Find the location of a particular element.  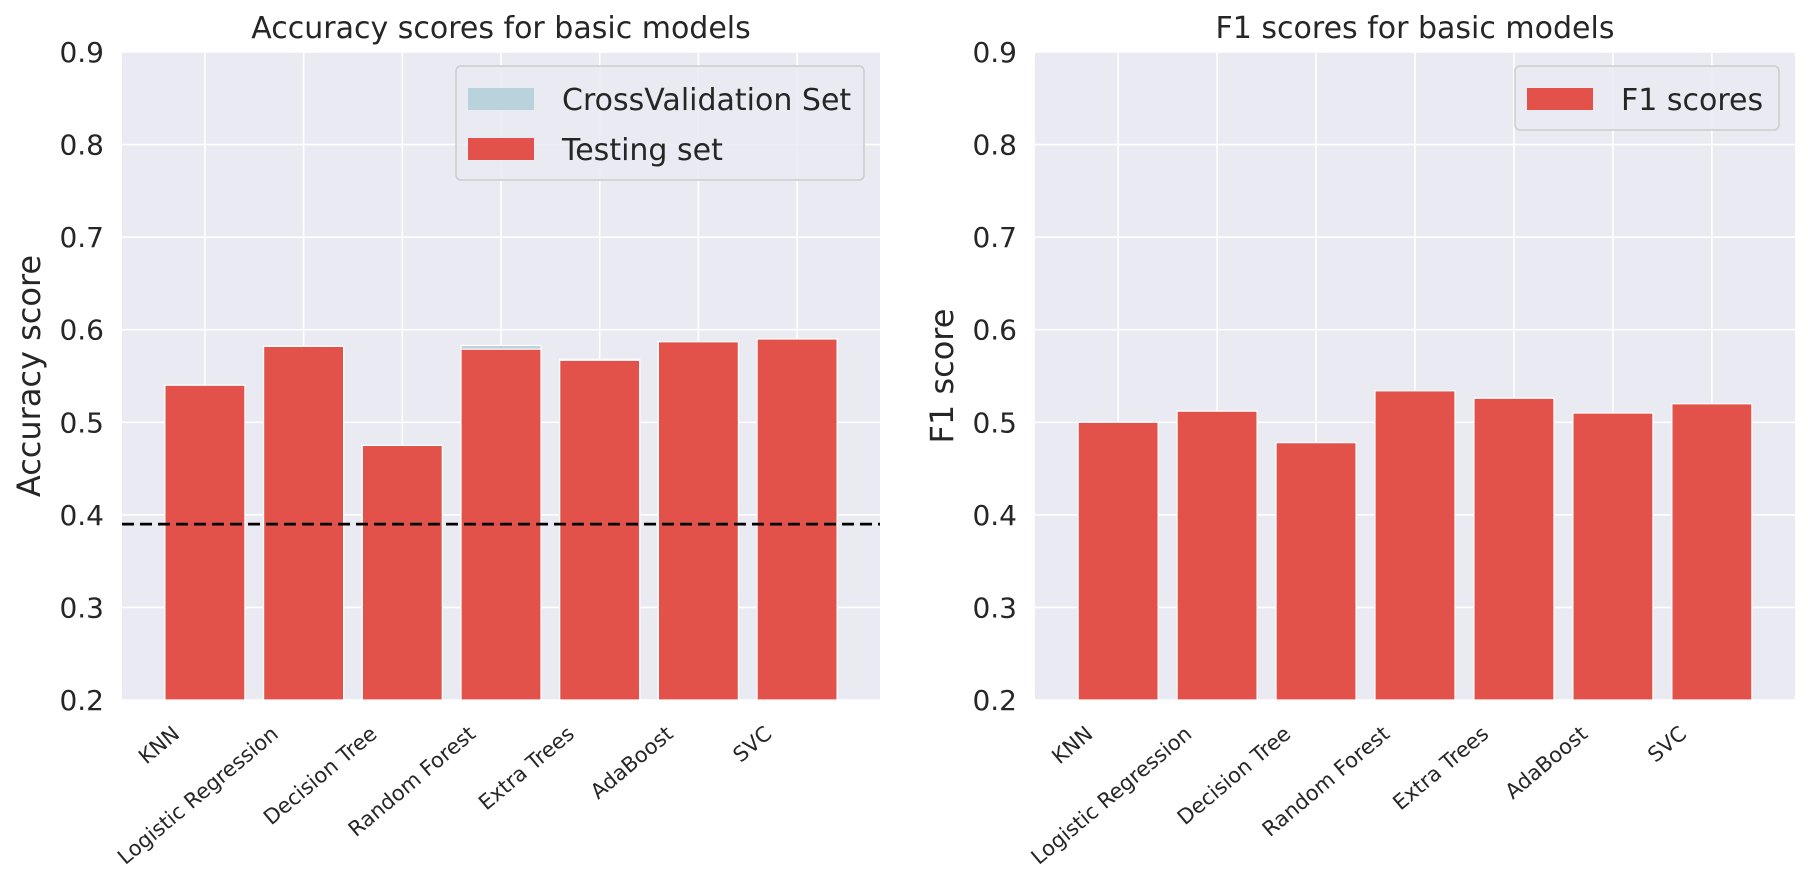

legend-label: Testing set is located at coordinates (642, 150).